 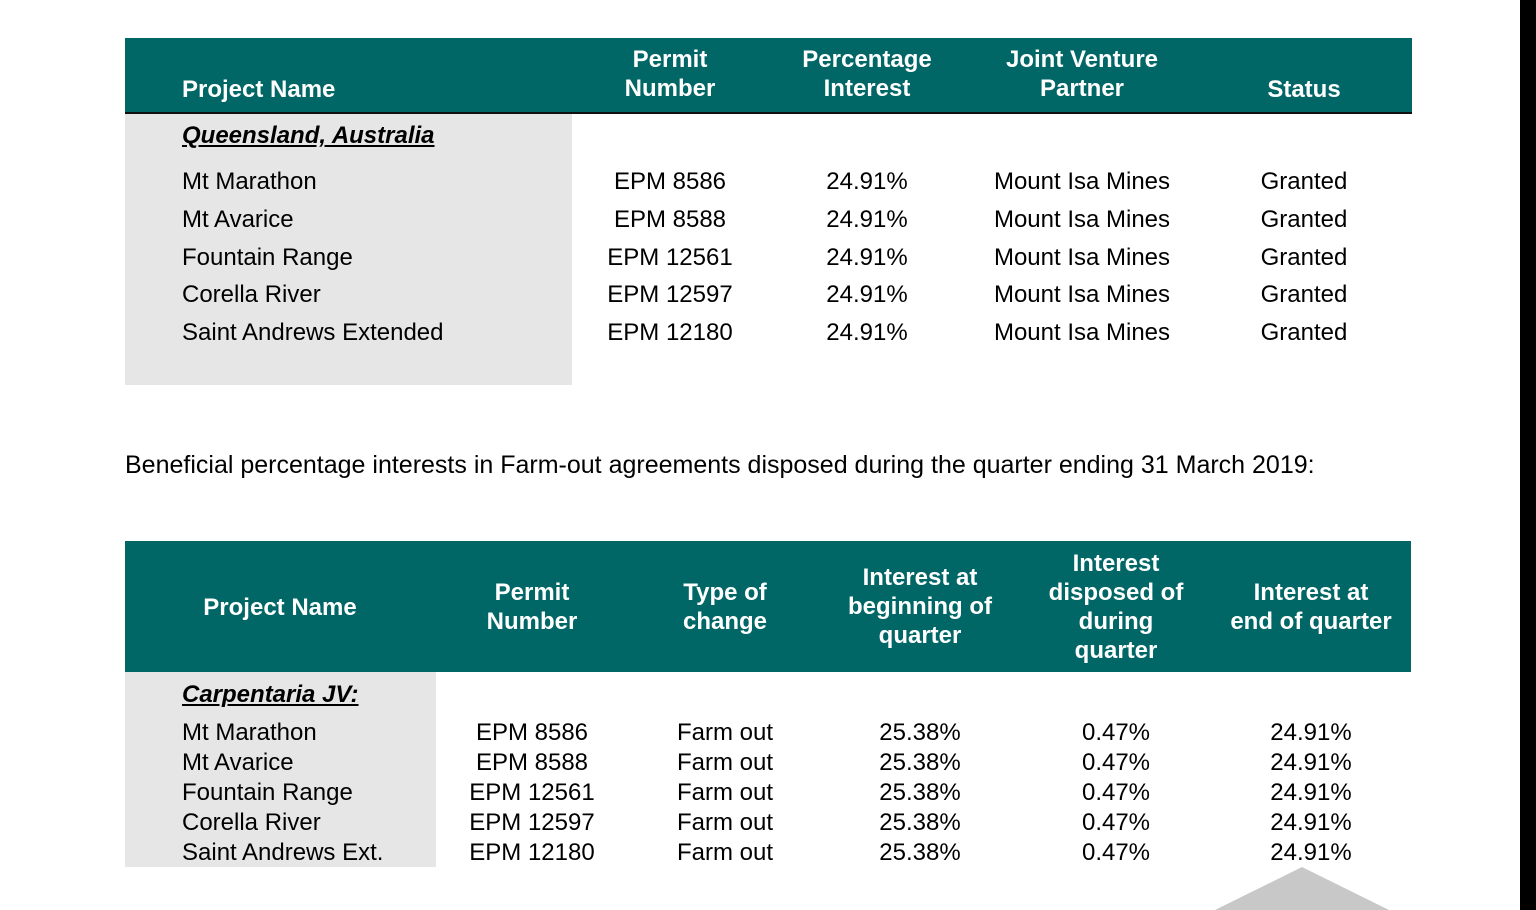 What do you see at coordinates (280, 607) in the screenshot?
I see `t2-header-project-name: Project Name` at bounding box center [280, 607].